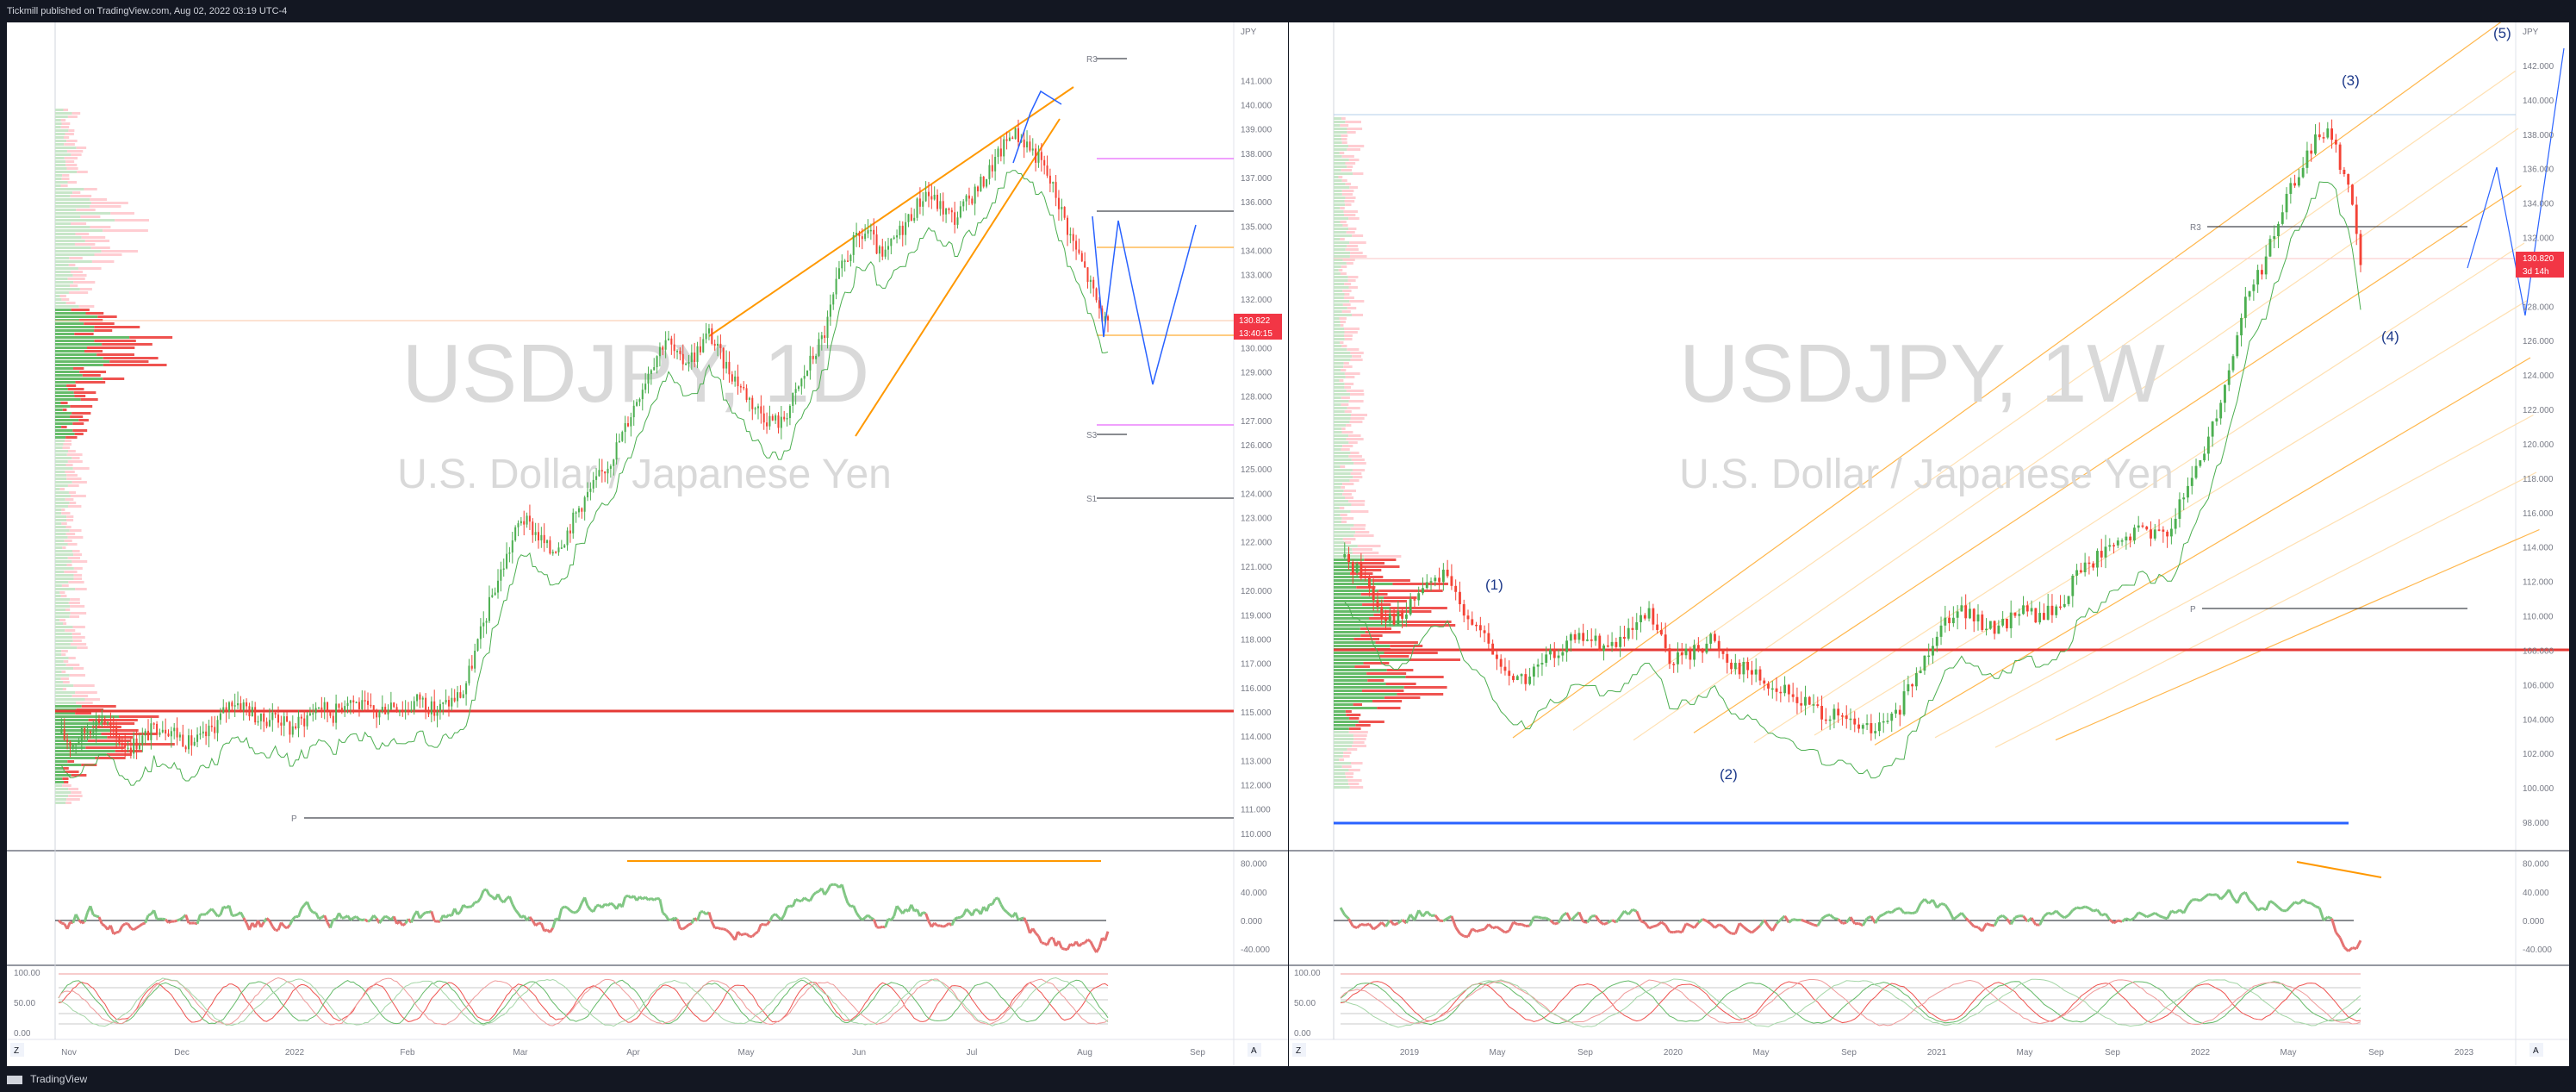 The width and height of the screenshot is (2576, 1092). I want to click on rsi-tick: -40.000, so click(2538, 950).